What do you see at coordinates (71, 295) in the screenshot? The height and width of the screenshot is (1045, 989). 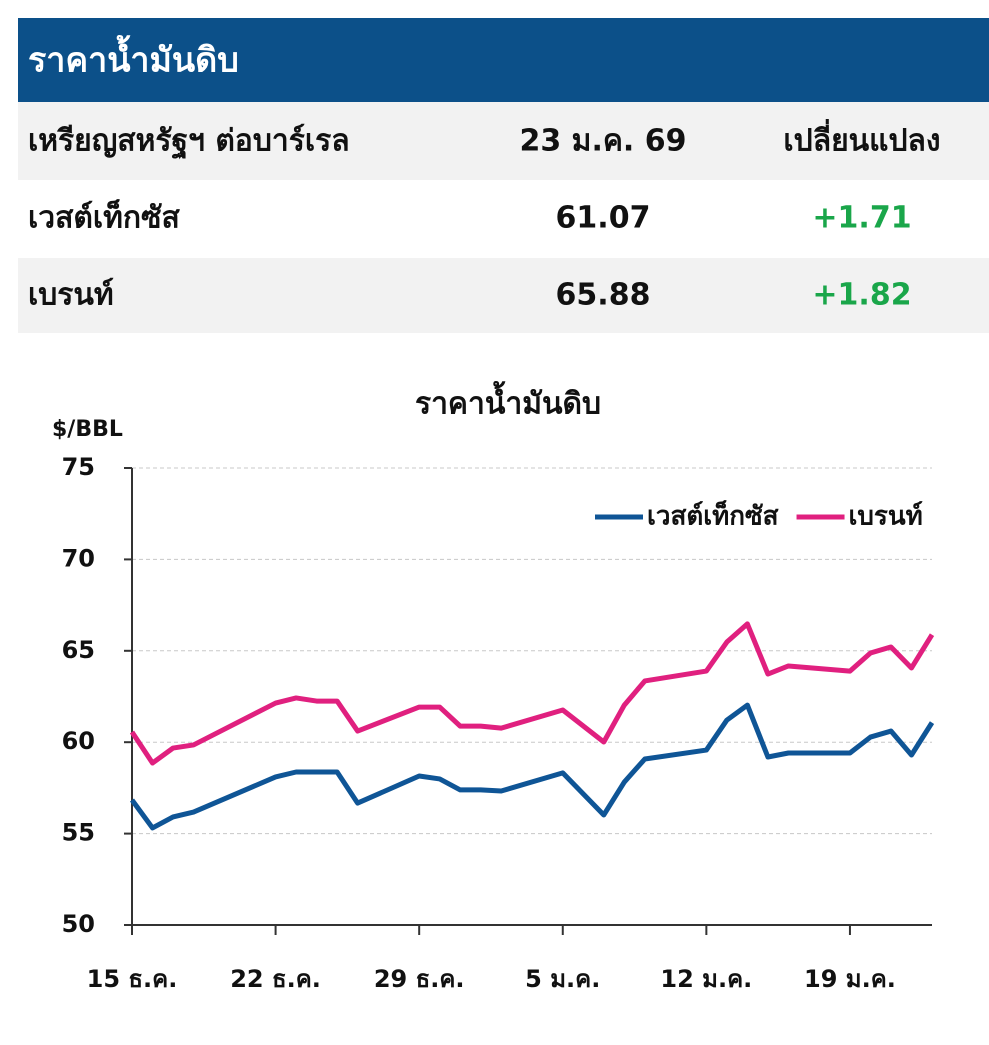 I see `row-label: เบรนท์` at bounding box center [71, 295].